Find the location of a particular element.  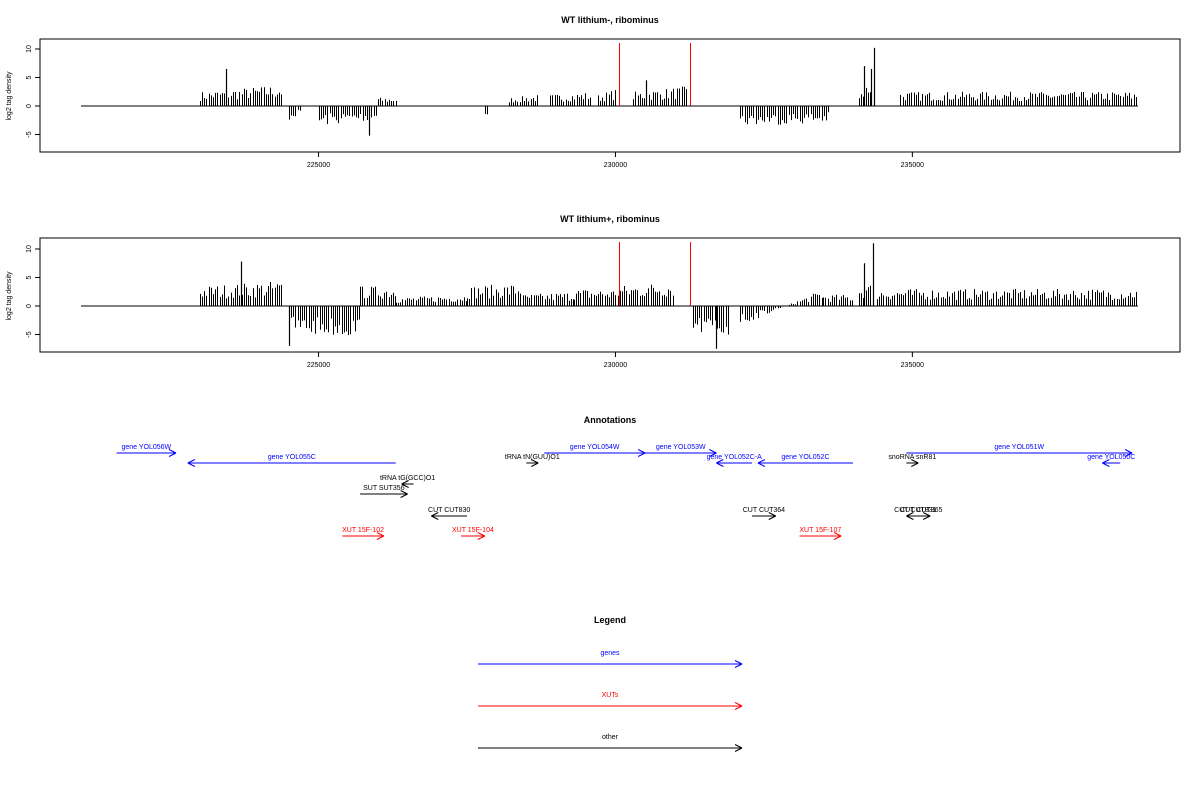

annotation-feature: gene YOL052C is located at coordinates (805, 460).